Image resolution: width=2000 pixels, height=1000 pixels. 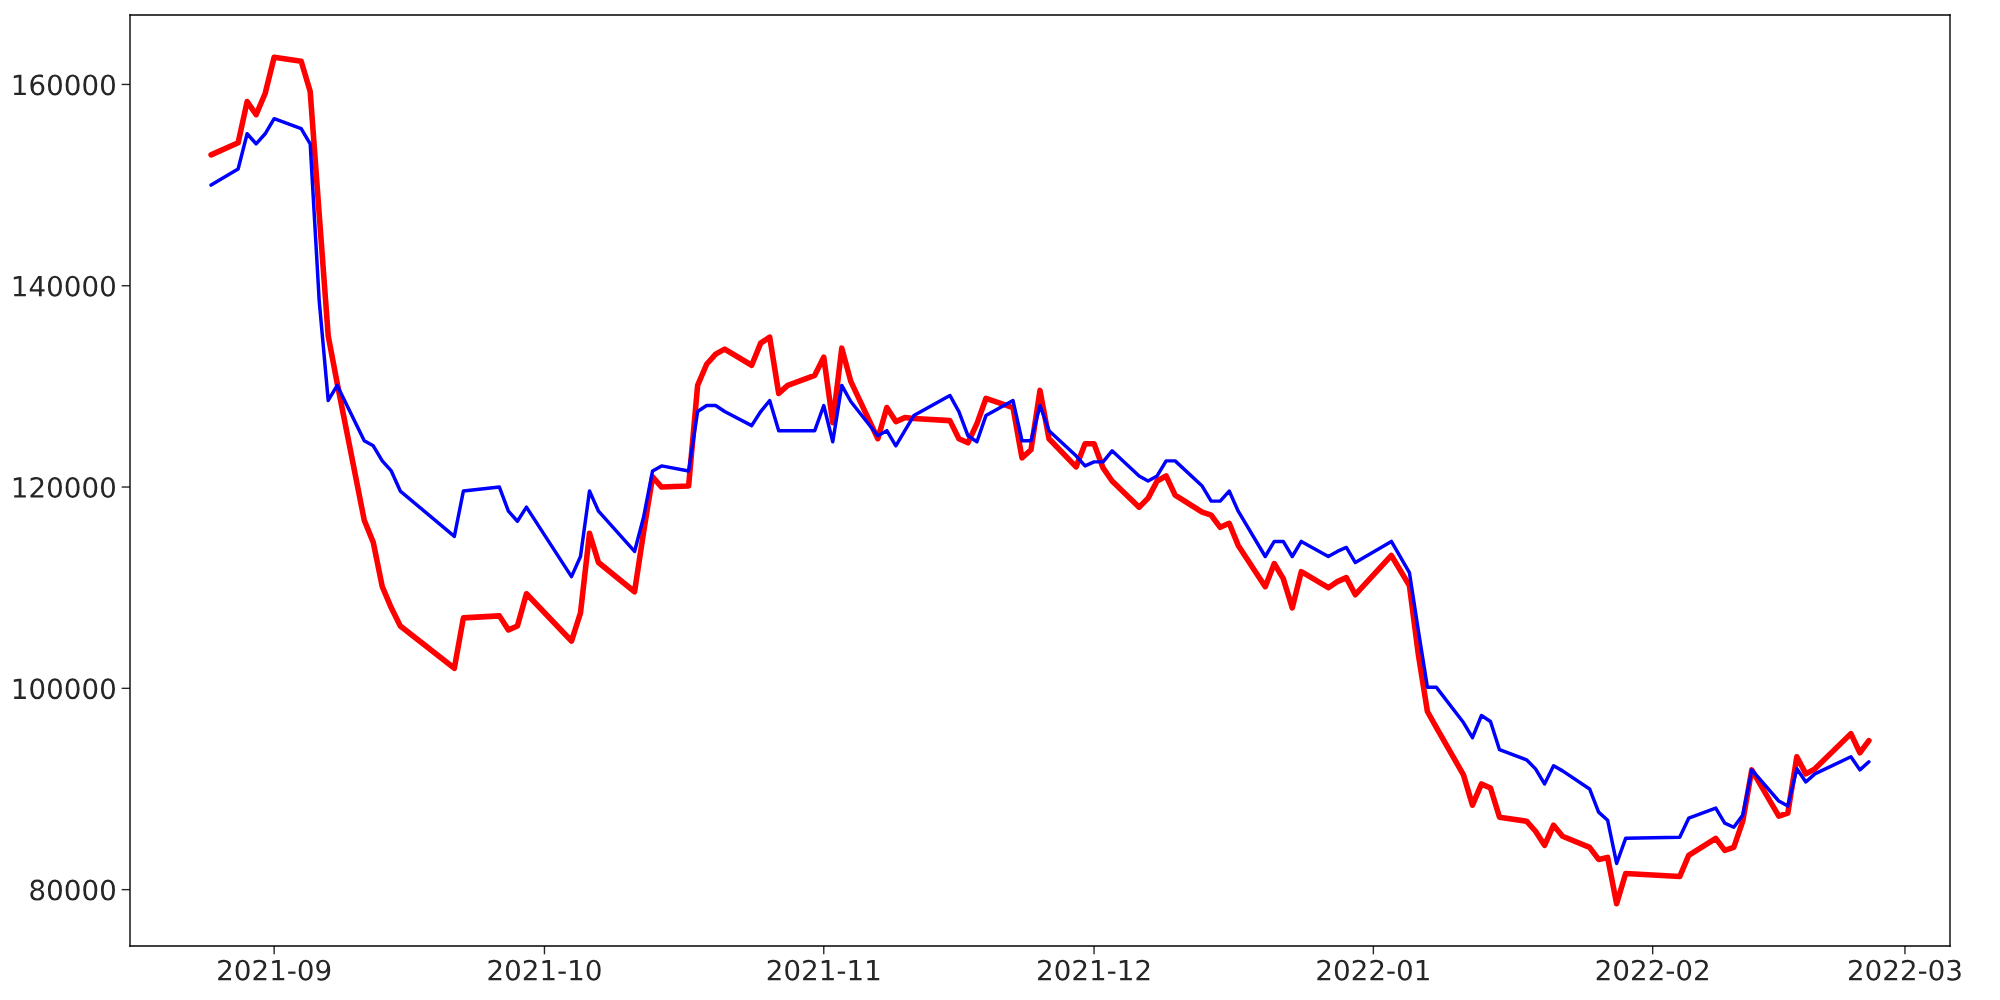 What do you see at coordinates (1373, 970) in the screenshot?
I see `x-tick-label: 2022-01` at bounding box center [1373, 970].